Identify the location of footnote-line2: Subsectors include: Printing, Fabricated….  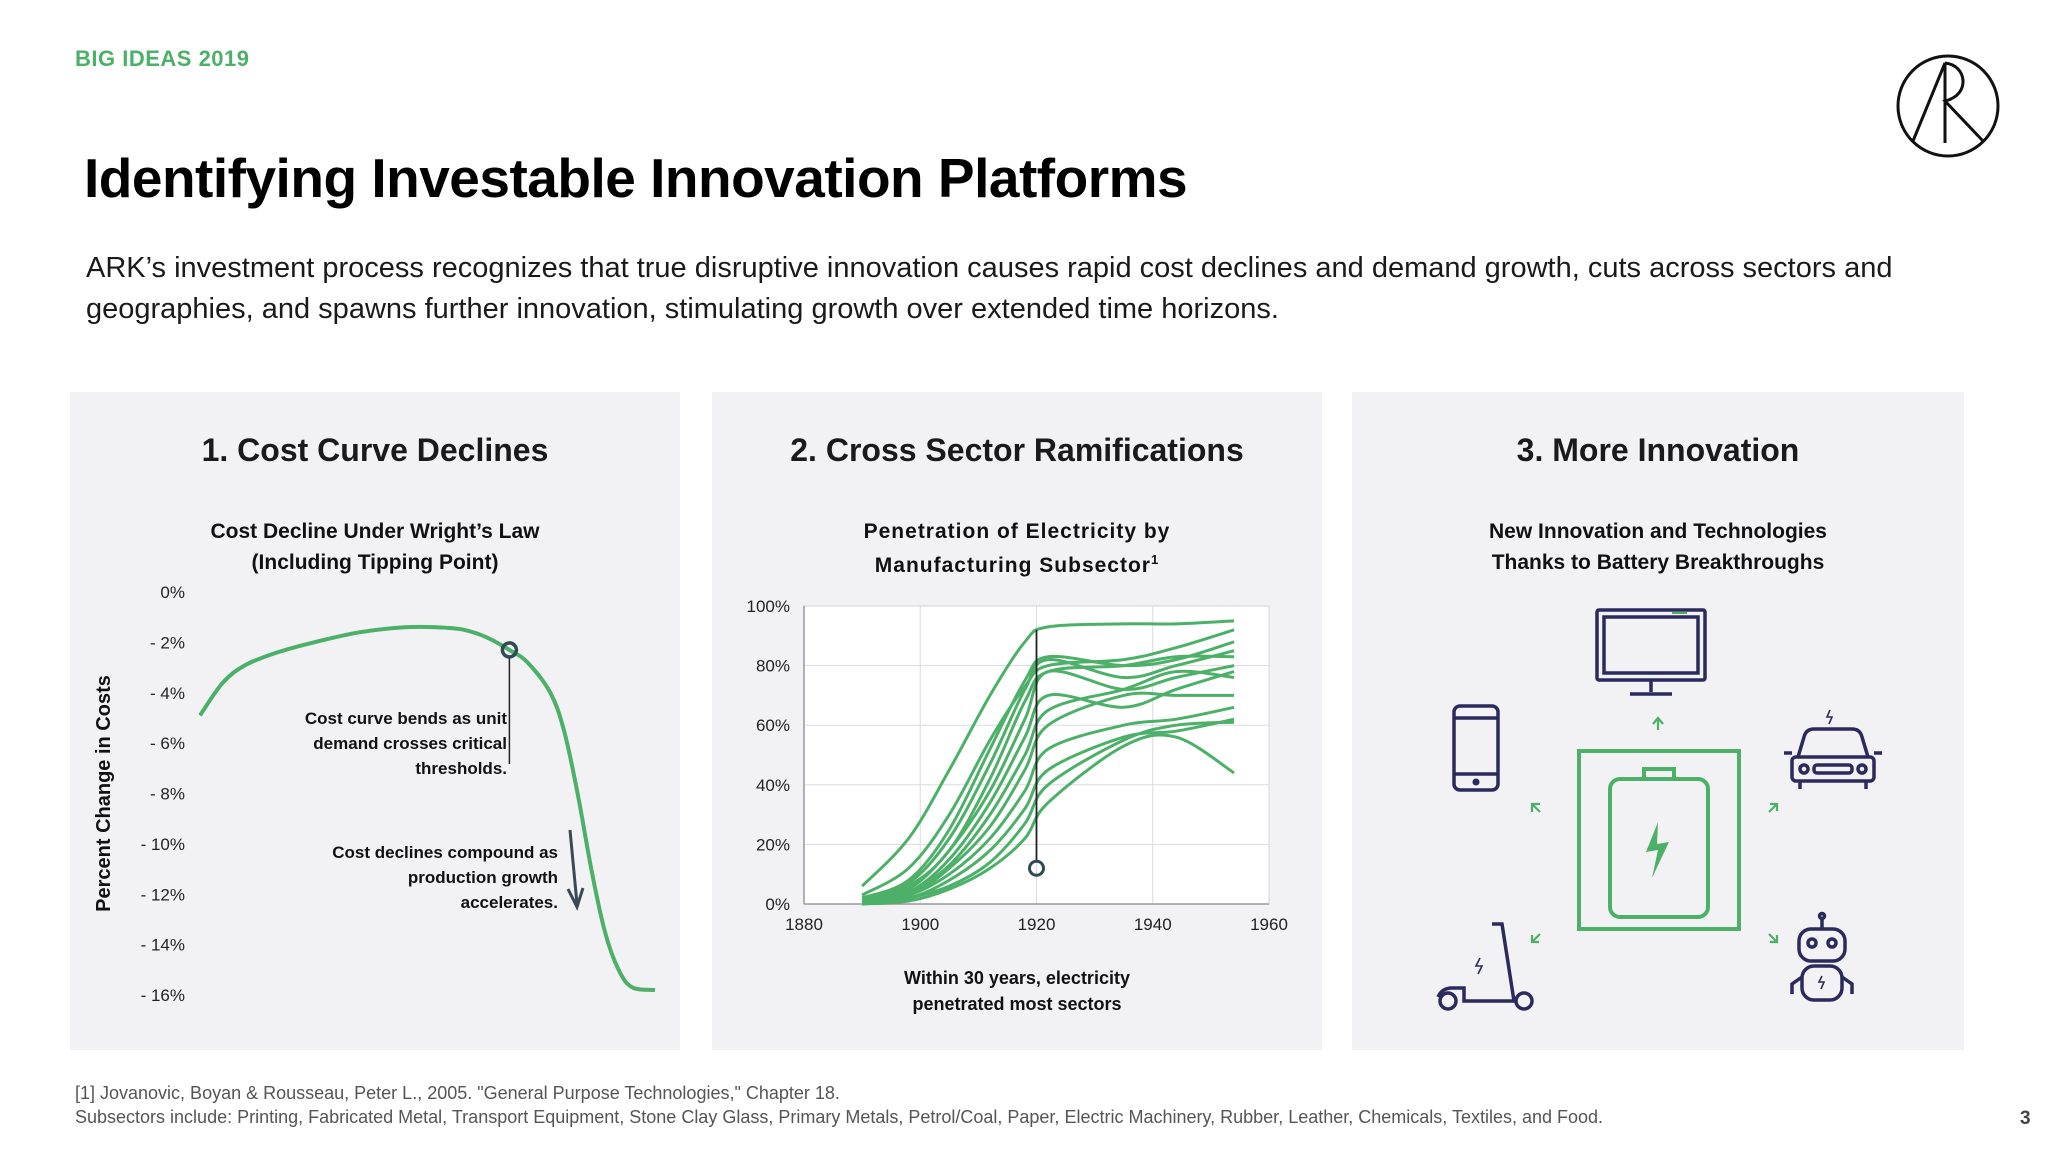
(839, 1117).